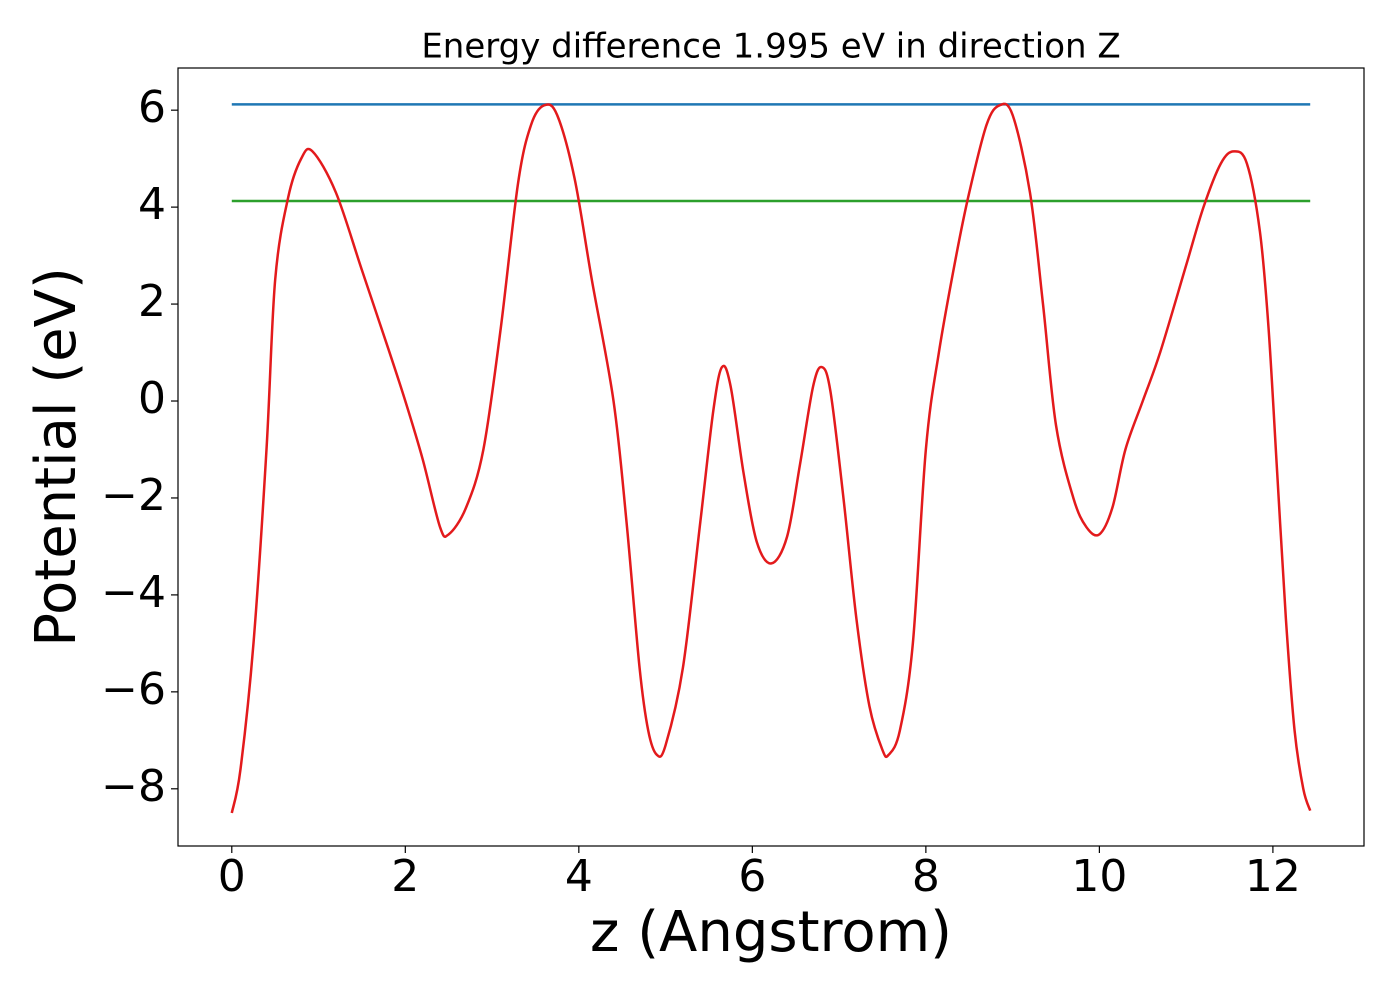  Describe the element at coordinates (152, 301) in the screenshot. I see `y-tick-label: 2` at that location.